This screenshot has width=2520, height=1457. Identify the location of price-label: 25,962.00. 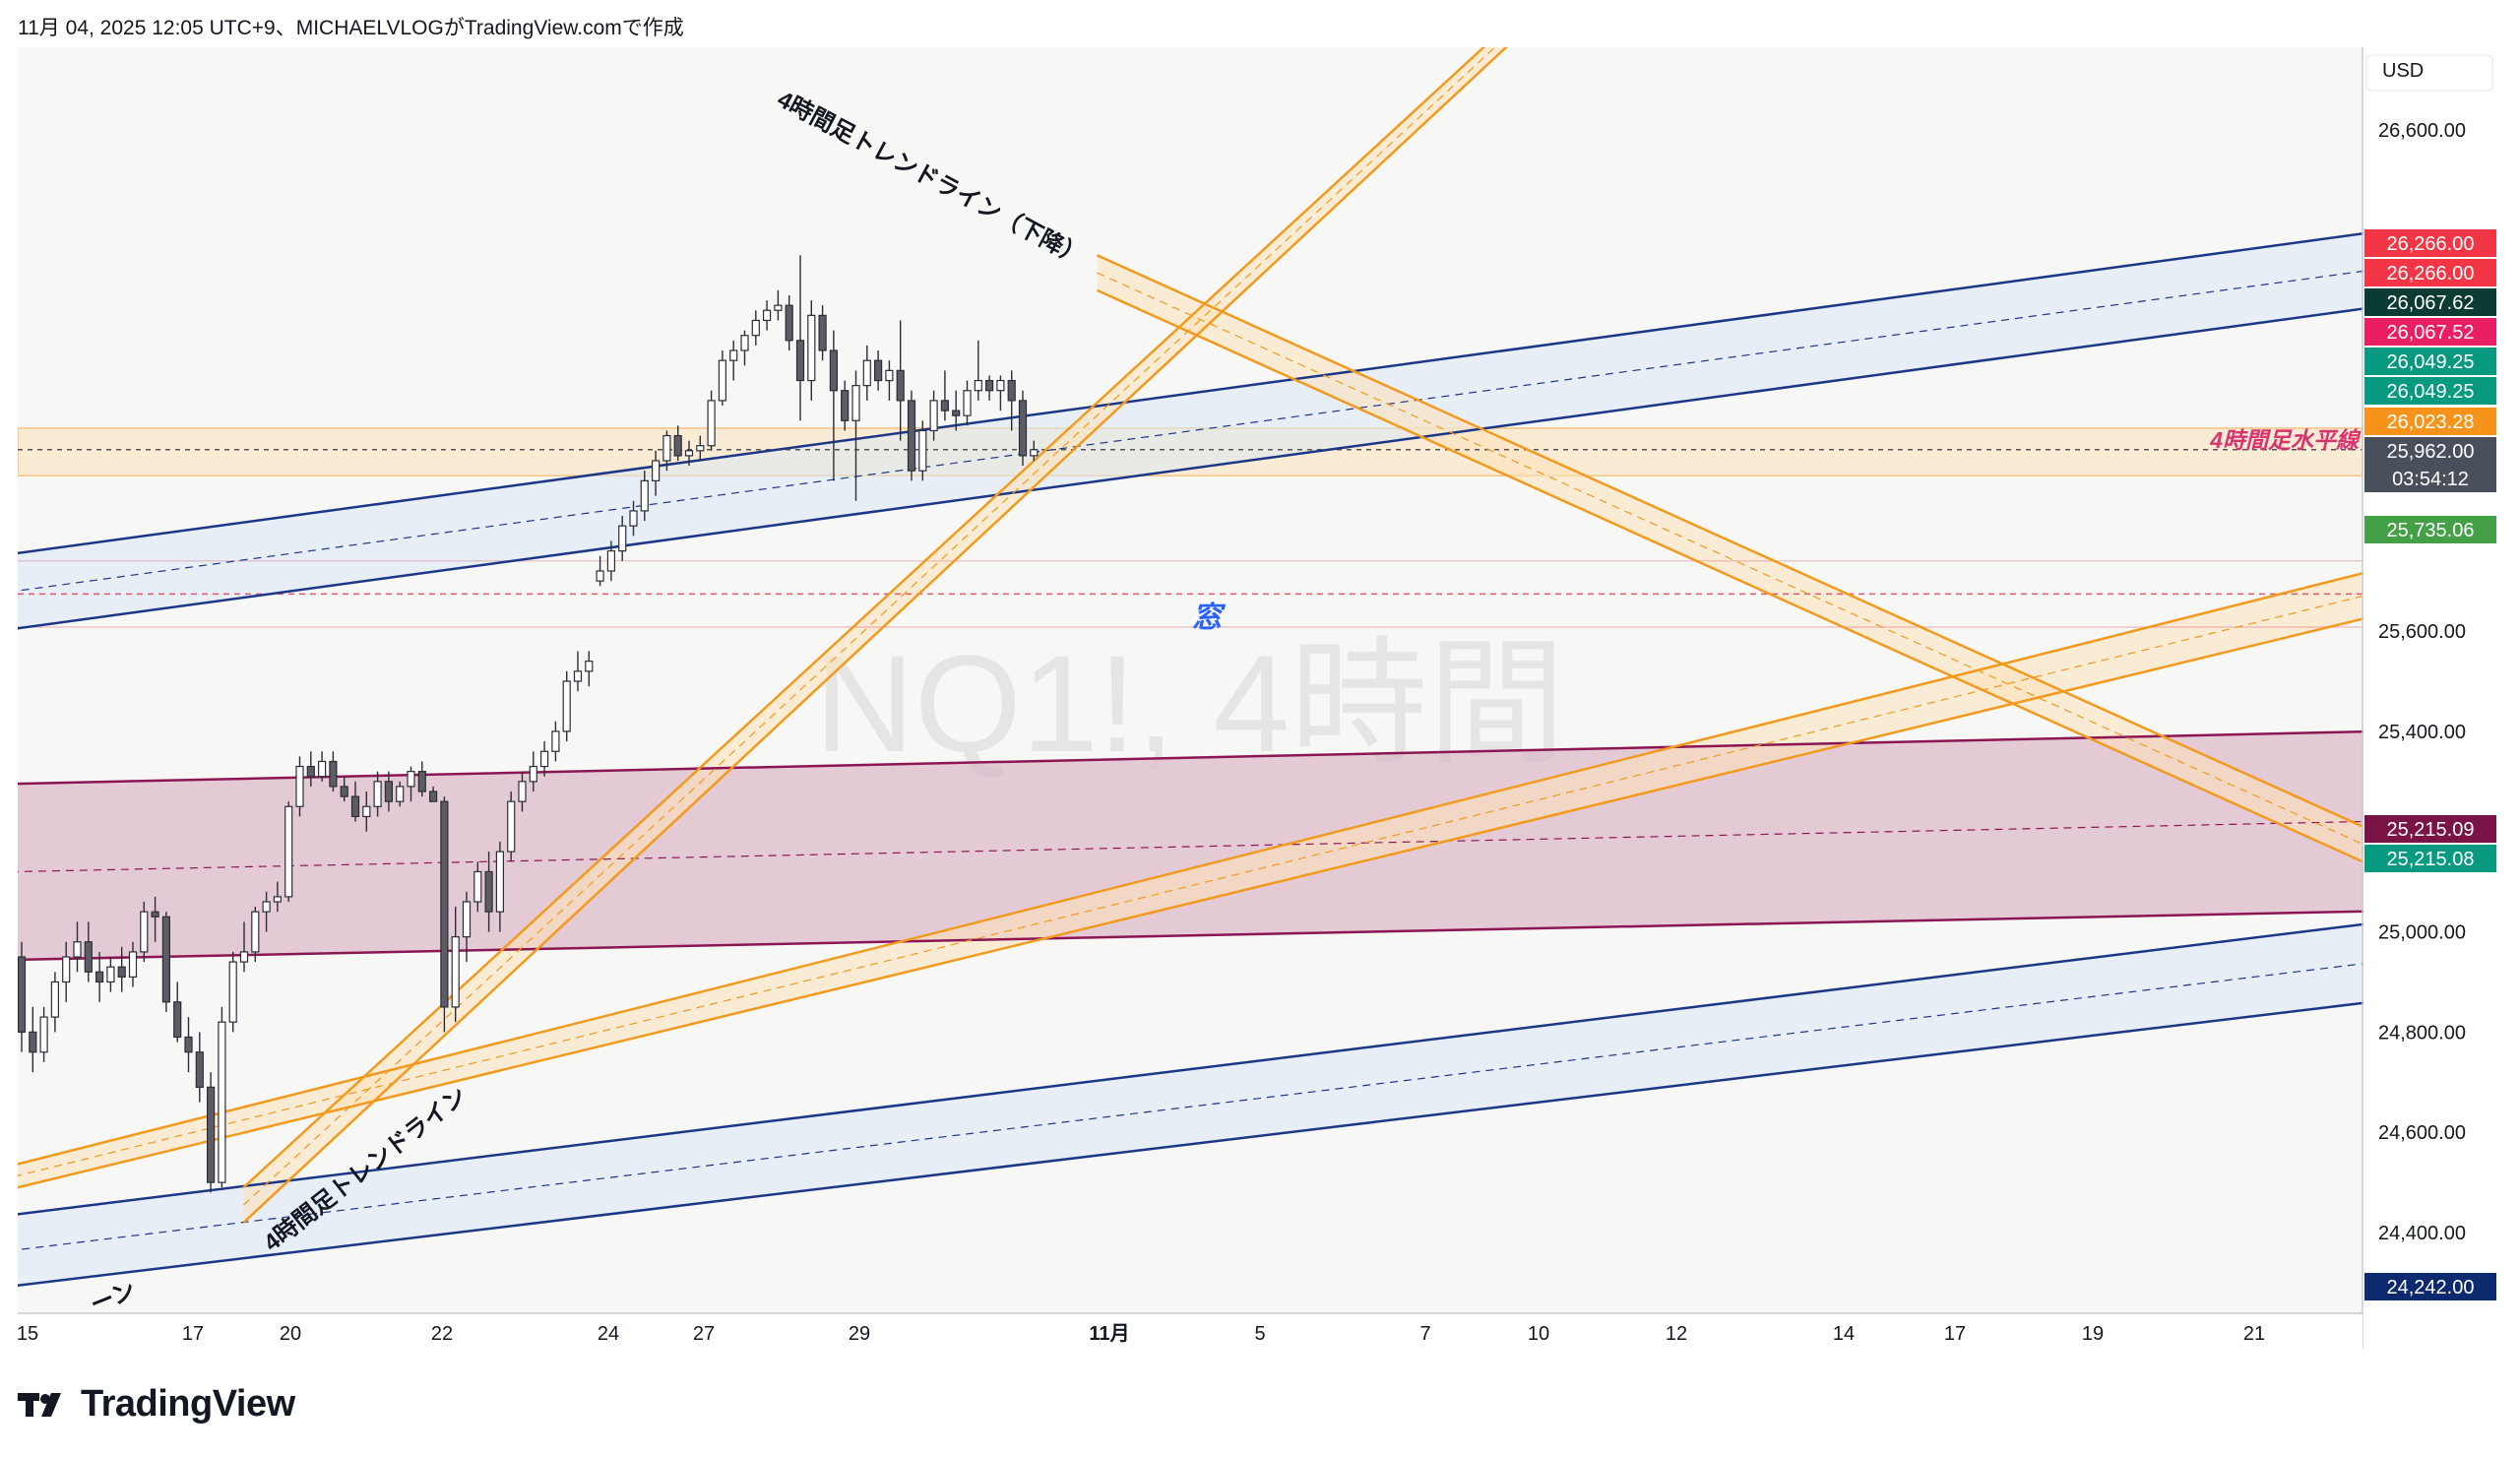
(2430, 451).